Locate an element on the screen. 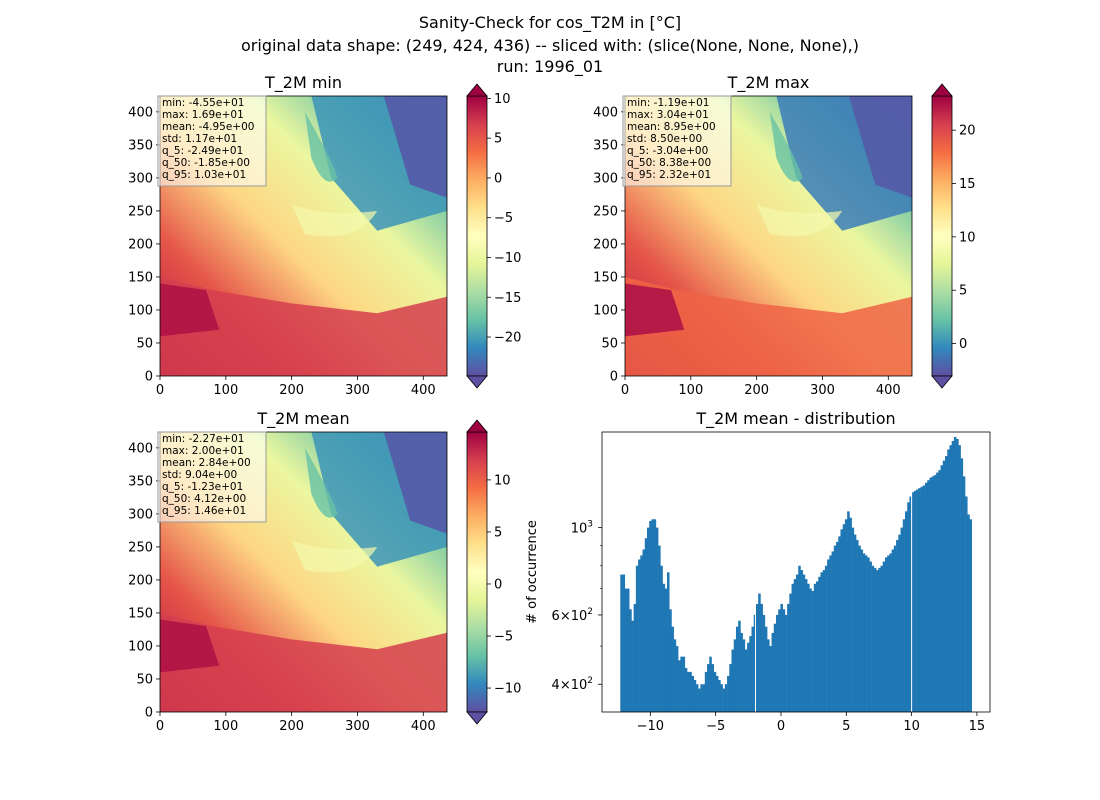  y-tick-label-base: 6×10 is located at coordinates (570, 616).